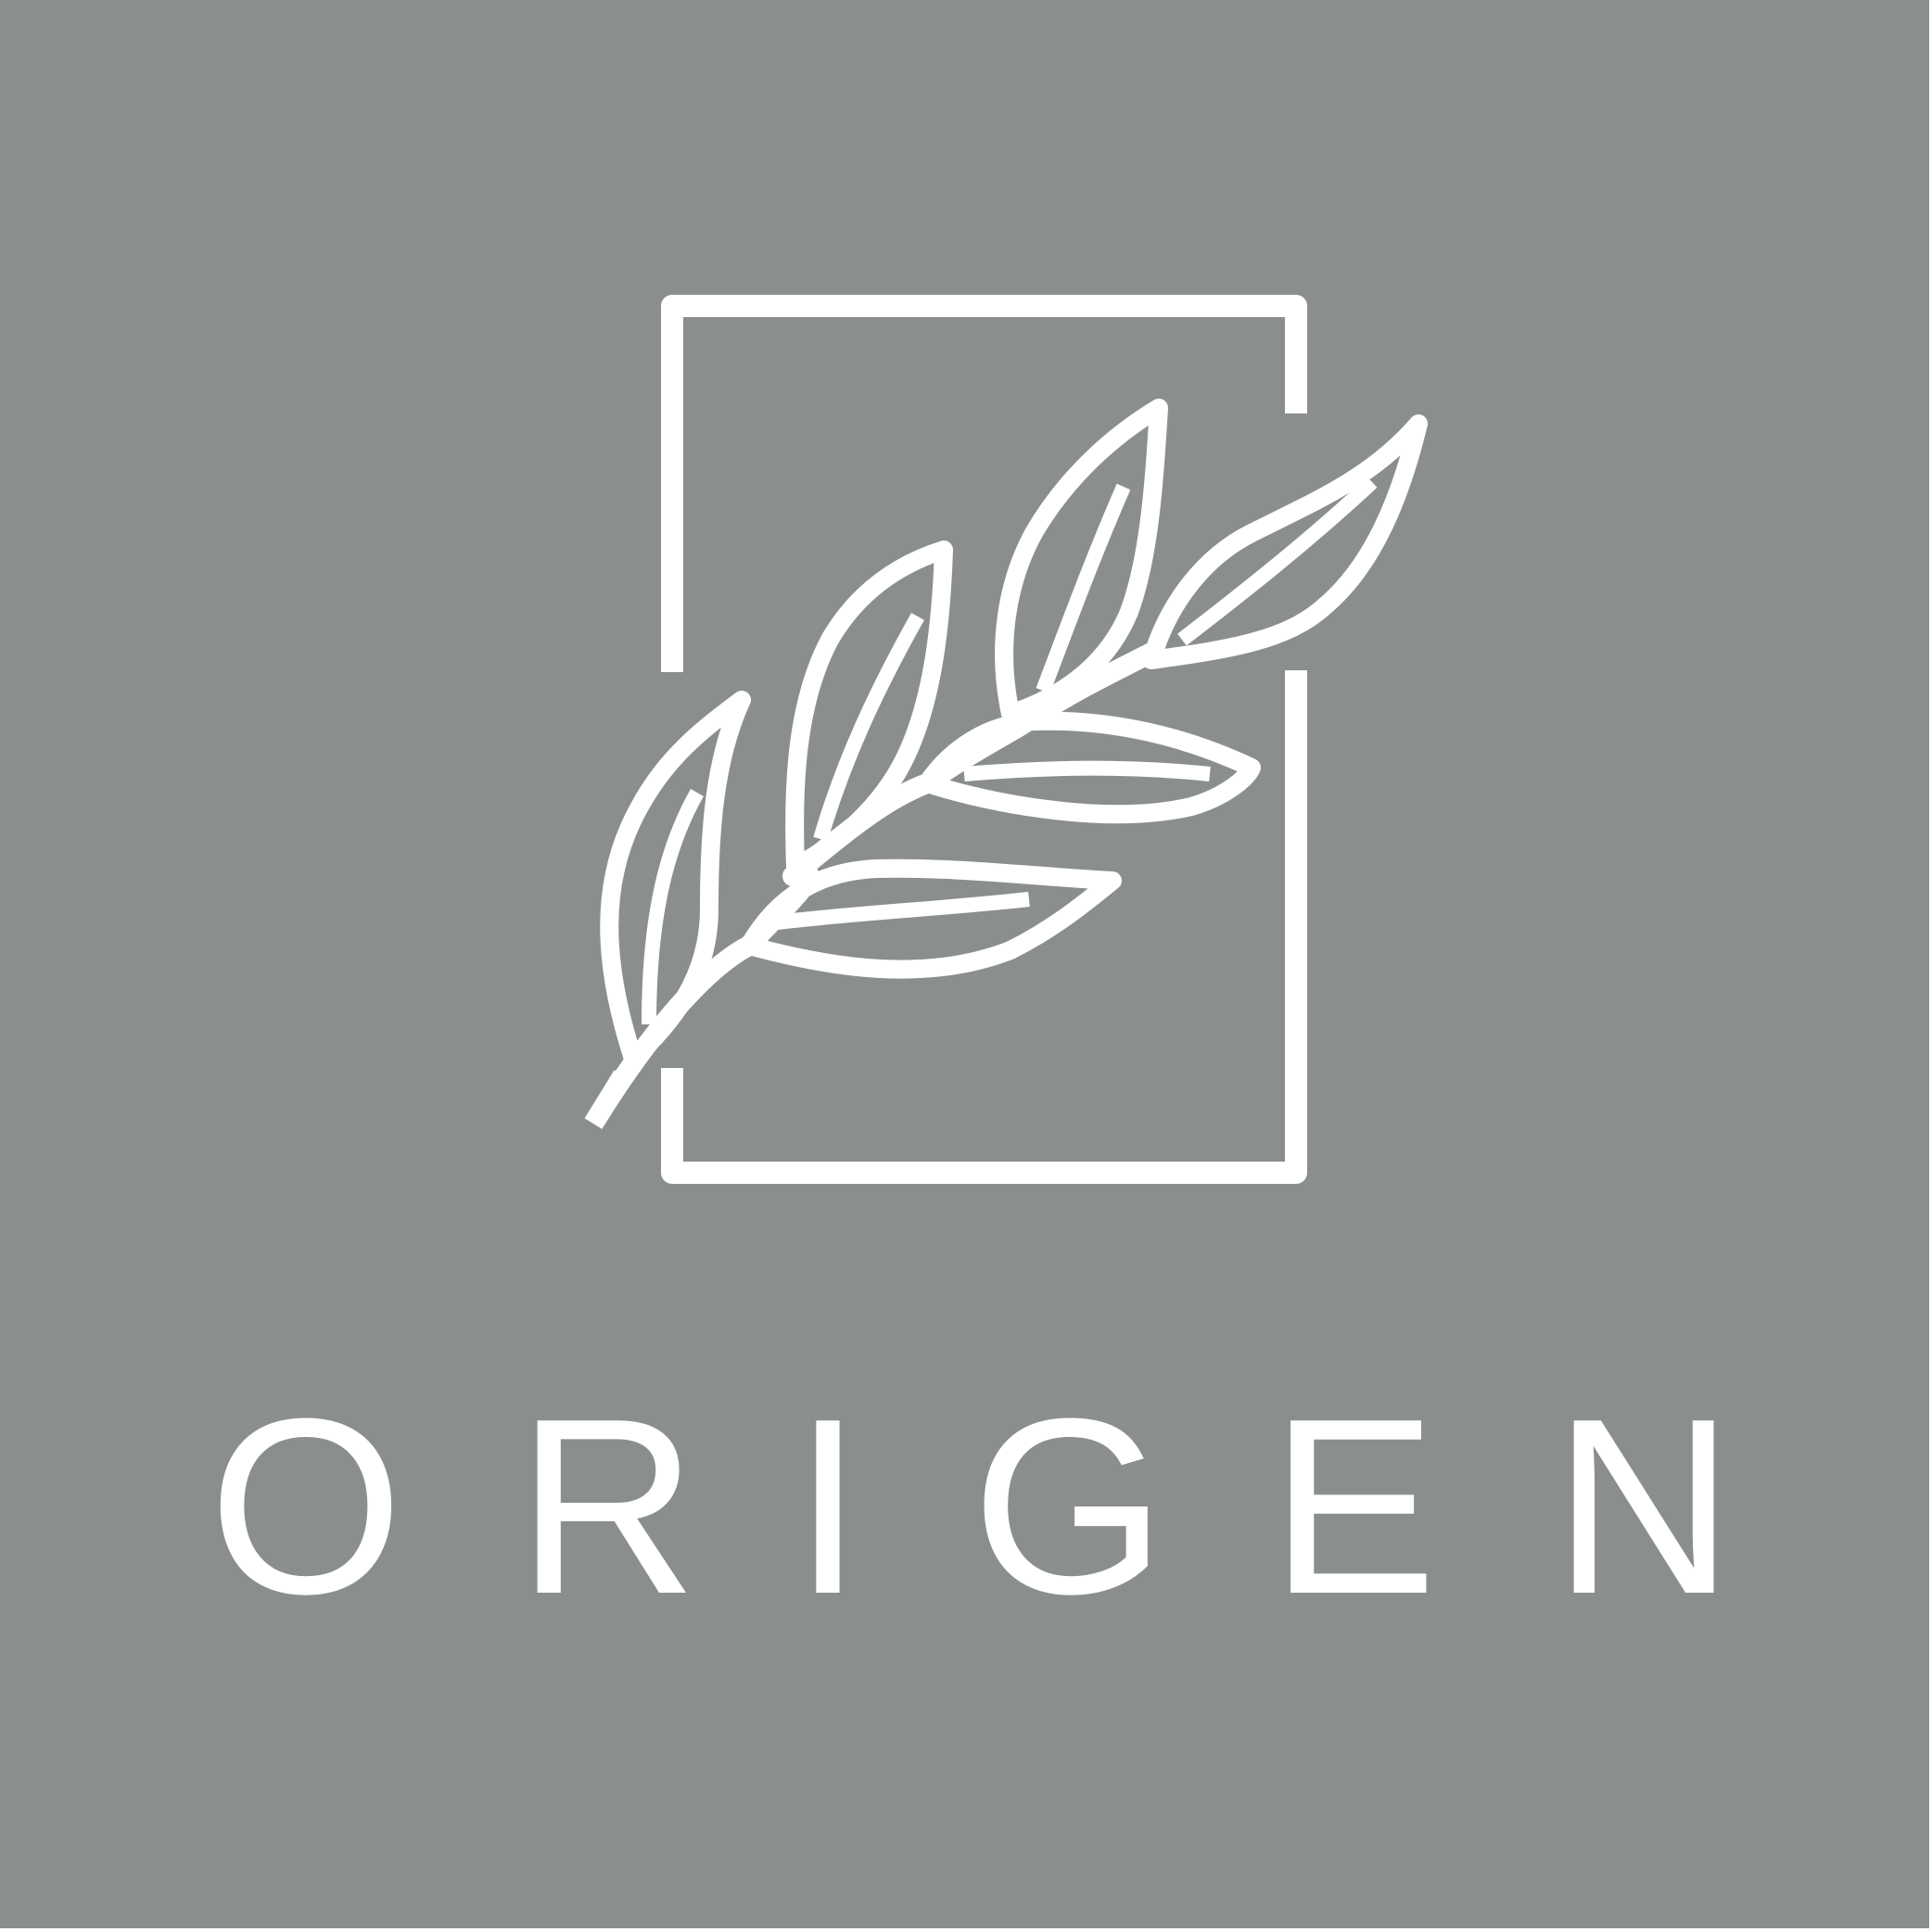 This screenshot has width=1932, height=1932. Describe the element at coordinates (1353, 1502) in the screenshot. I see `wordmark-letter-e: E` at that location.